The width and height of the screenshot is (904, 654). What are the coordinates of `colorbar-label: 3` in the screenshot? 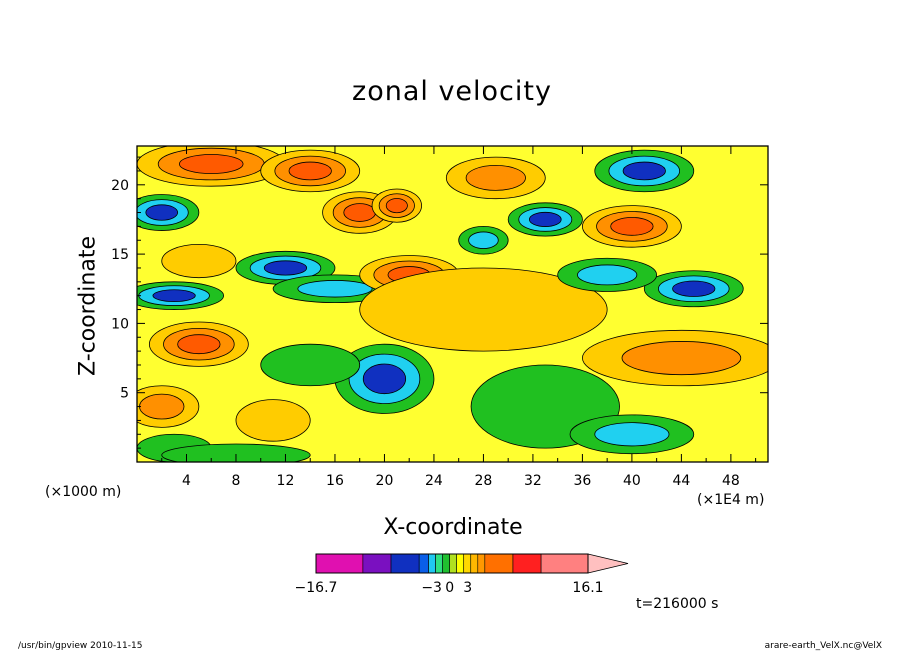 It's located at (467, 588).